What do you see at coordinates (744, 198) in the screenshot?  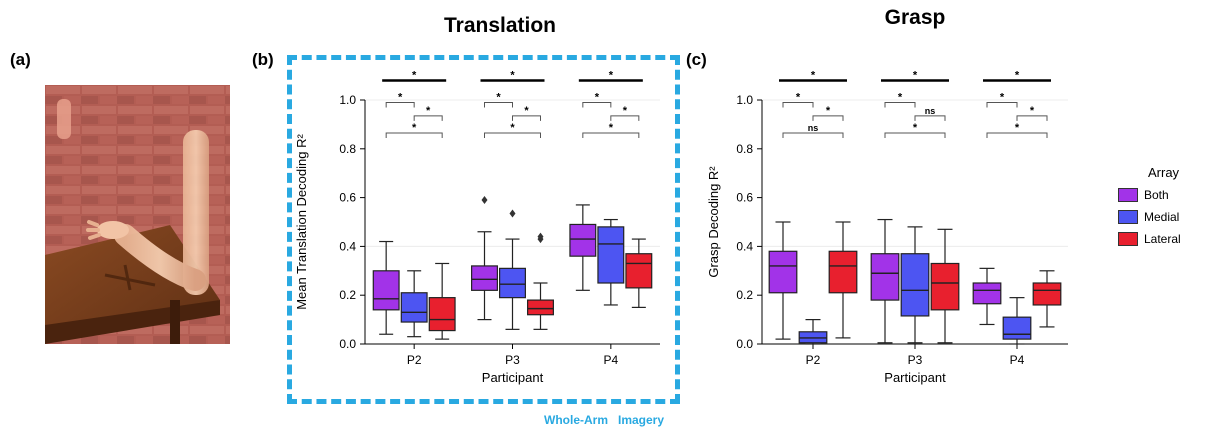 I see `y-tick-label: 0.6` at bounding box center [744, 198].